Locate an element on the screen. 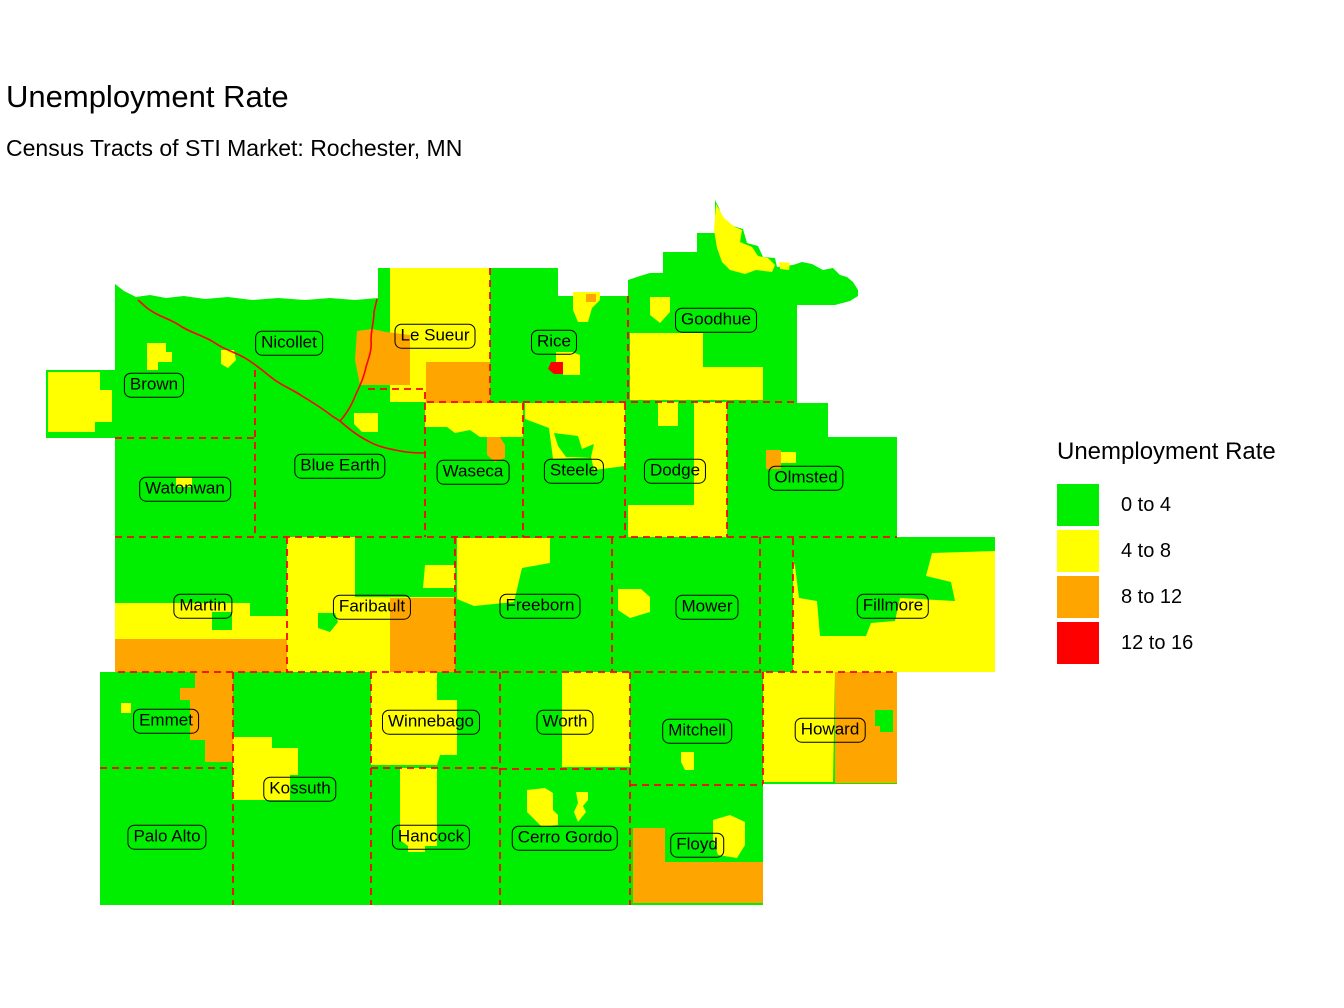  legend-item: 8 to 12 is located at coordinates (1166, 597).